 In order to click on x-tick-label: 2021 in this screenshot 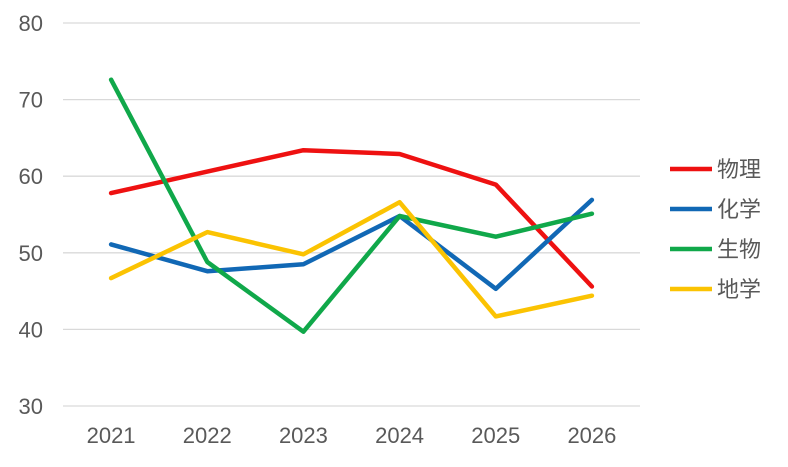, I will do `click(111, 435)`.